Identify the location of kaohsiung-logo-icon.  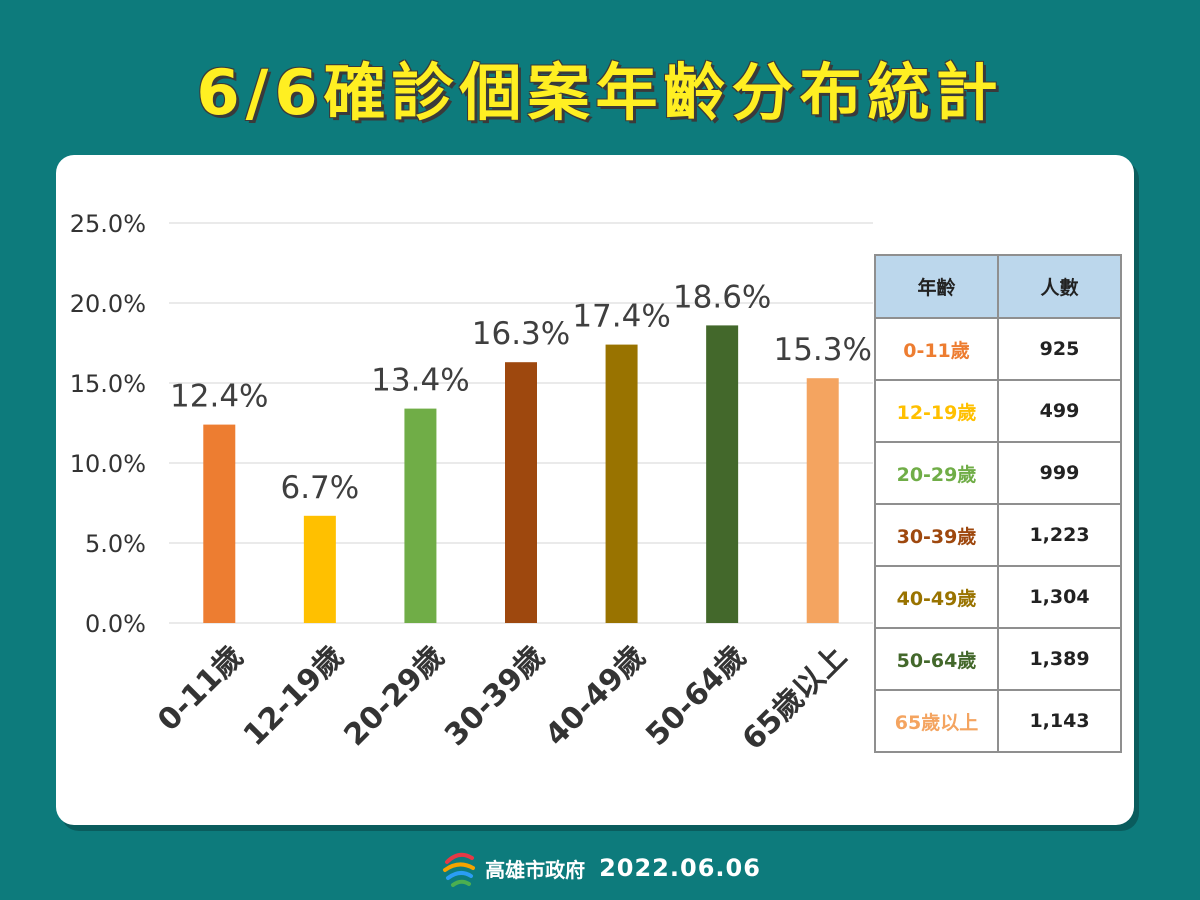
(459, 869).